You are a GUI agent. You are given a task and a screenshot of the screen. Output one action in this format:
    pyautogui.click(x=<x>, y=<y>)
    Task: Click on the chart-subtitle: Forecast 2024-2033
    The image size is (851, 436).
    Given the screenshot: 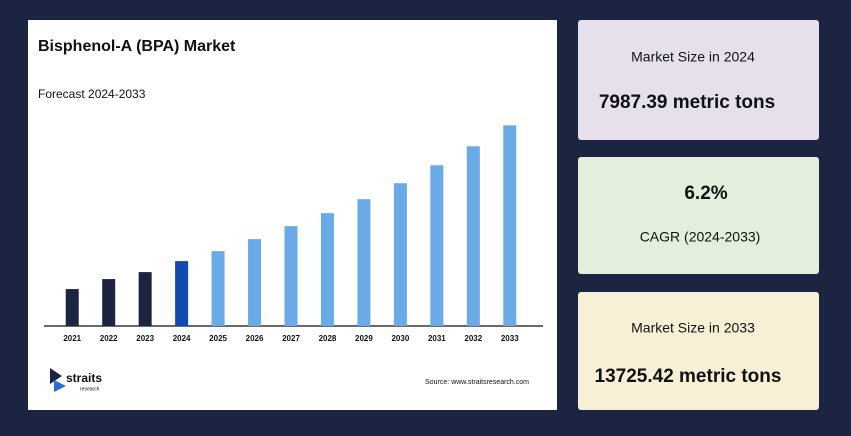 What is the action you would take?
    pyautogui.click(x=92, y=94)
    